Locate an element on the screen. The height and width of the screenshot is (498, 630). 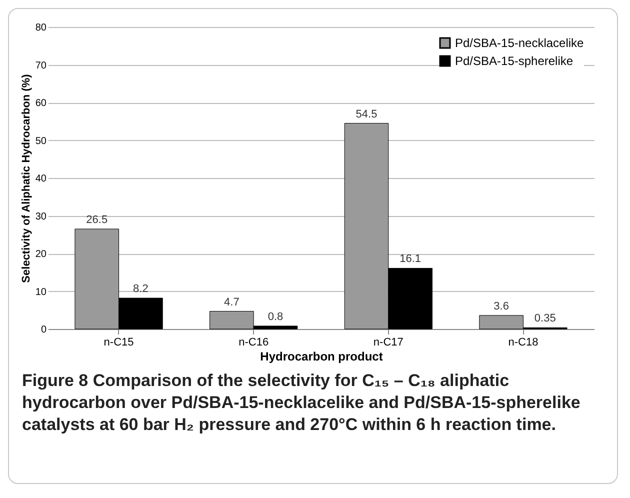
y-tick-label: 70 is located at coordinates (41, 66).